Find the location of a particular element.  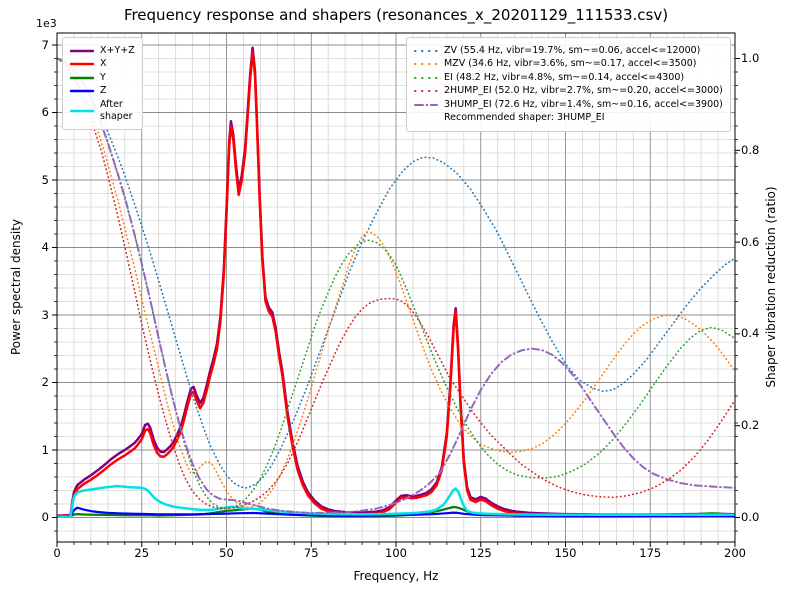

y-tick-label-right: 0.0 is located at coordinates (750, 517).